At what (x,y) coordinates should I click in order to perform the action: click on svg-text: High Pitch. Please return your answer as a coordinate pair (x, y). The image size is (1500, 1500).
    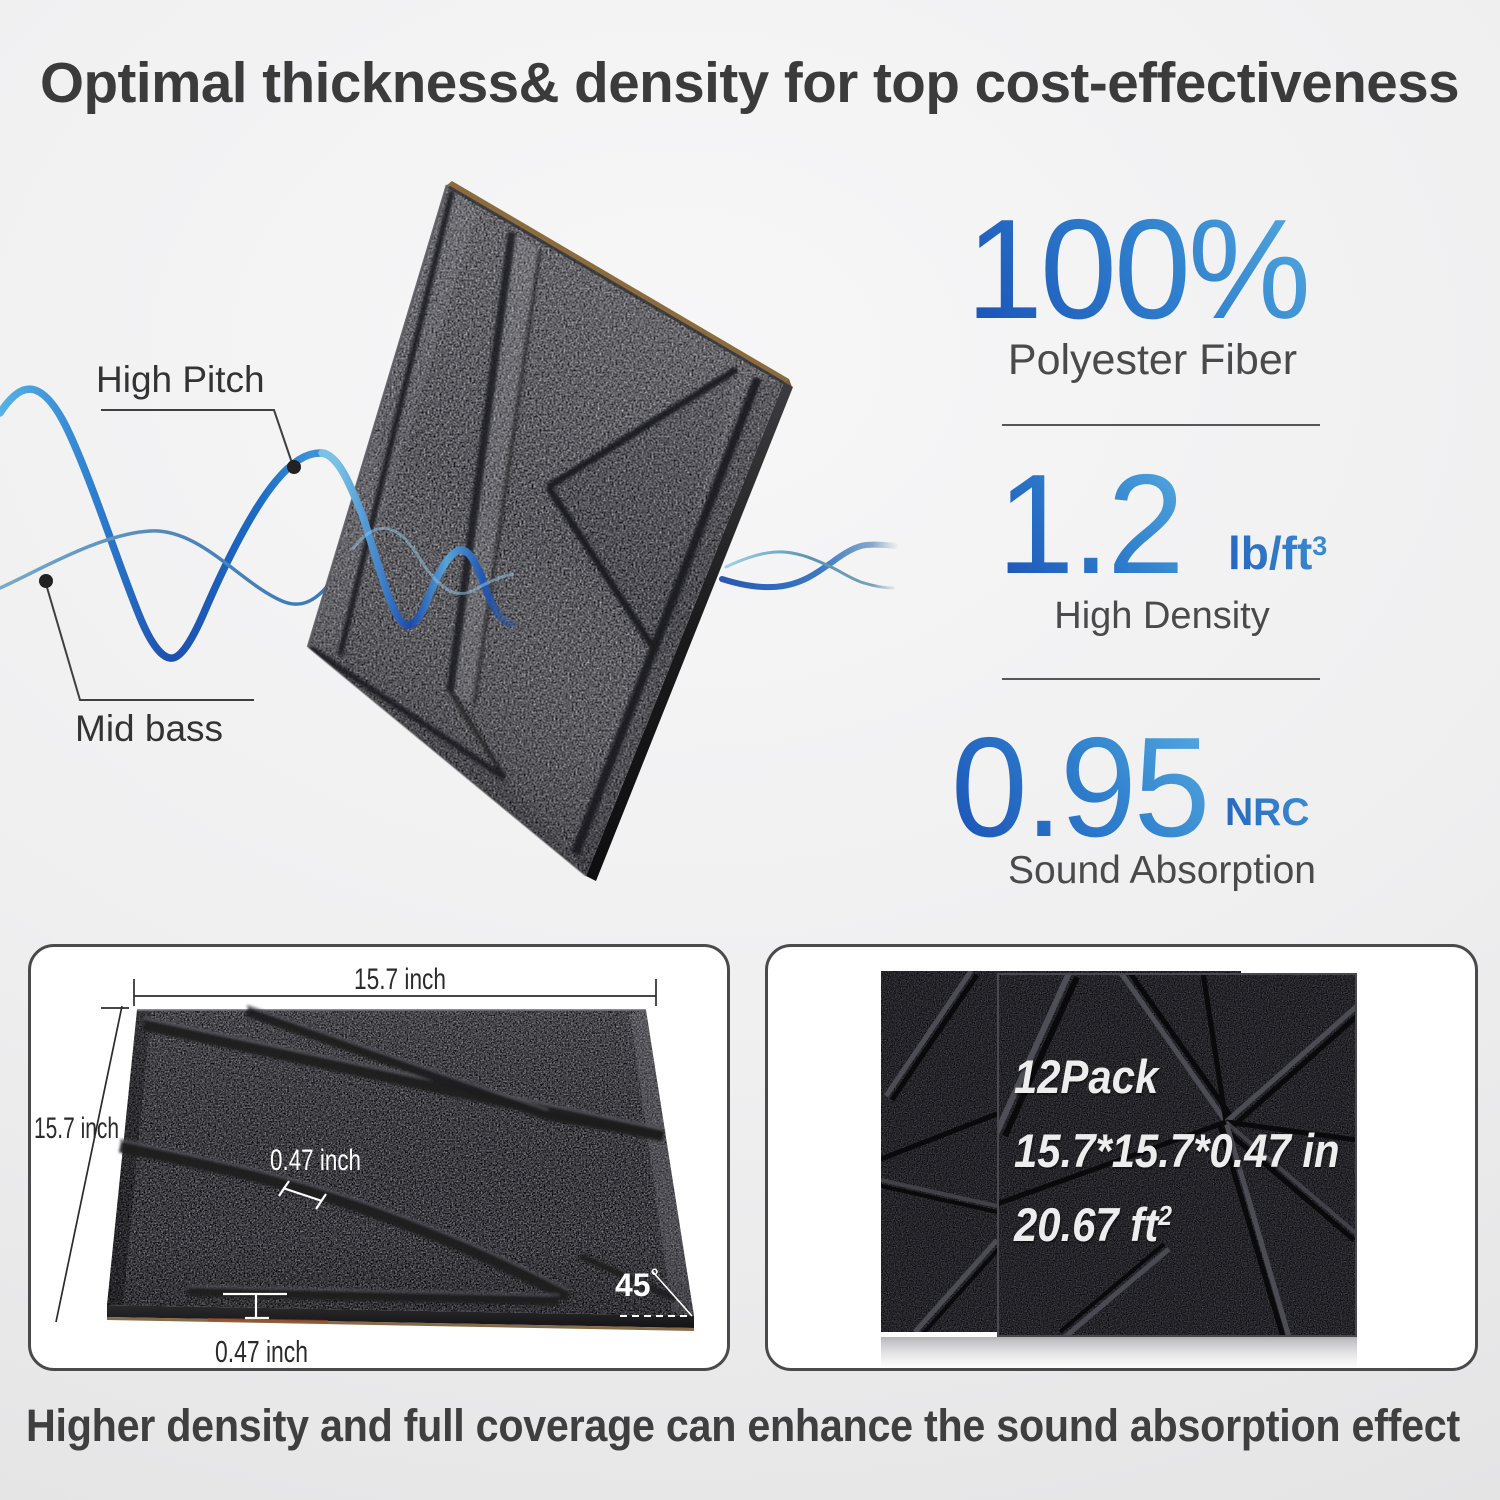
    Looking at the image, I should click on (180, 379).